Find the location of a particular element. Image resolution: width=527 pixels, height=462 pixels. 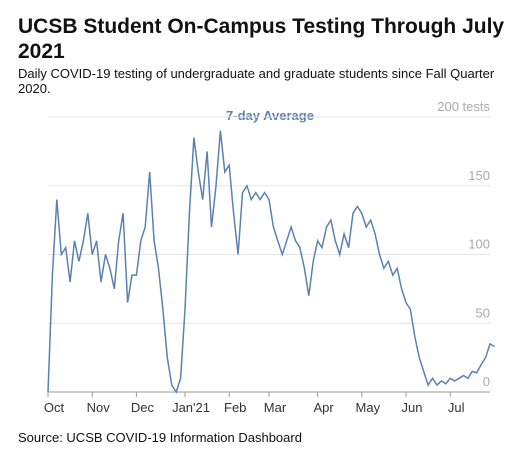

x-tick-label: Jun is located at coordinates (412, 407).